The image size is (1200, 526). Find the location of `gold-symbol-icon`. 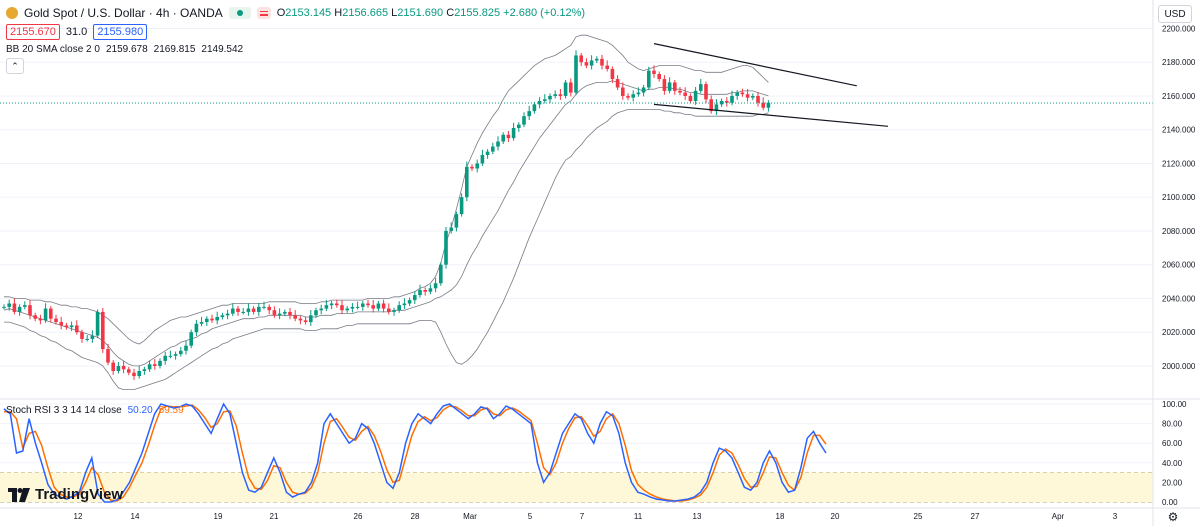

gold-symbol-icon is located at coordinates (12, 13).